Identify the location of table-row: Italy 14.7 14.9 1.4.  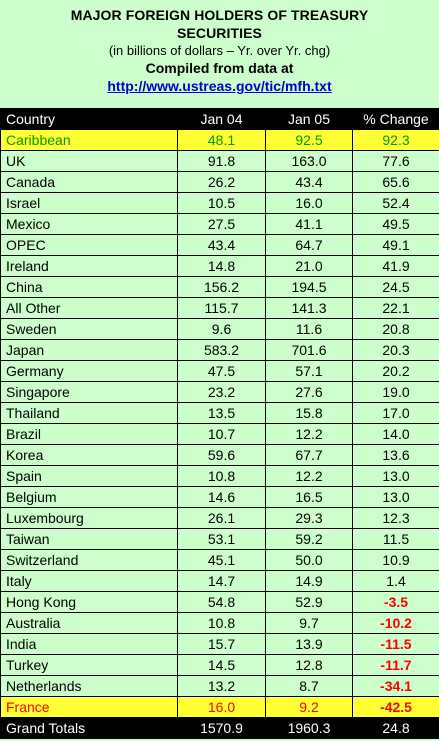
(219, 581).